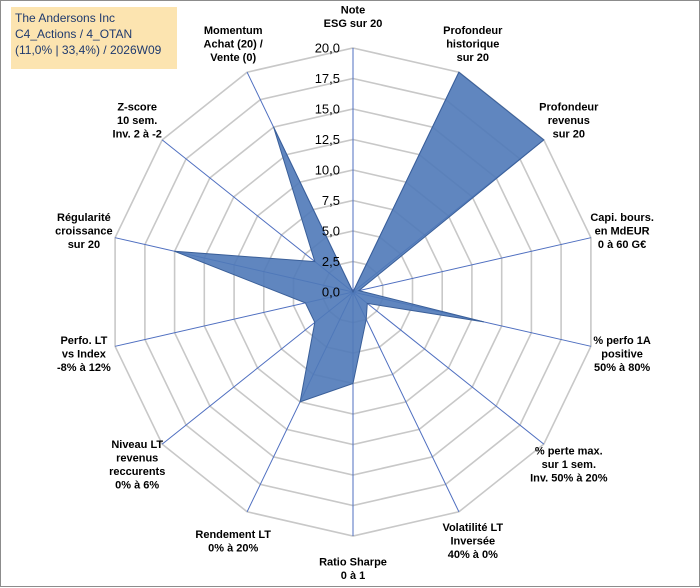 This screenshot has height=588, width=700. What do you see at coordinates (569, 465) in the screenshot?
I see `axis-label: % perte max. sur 1 sem. Inv. 50% à 20%` at bounding box center [569, 465].